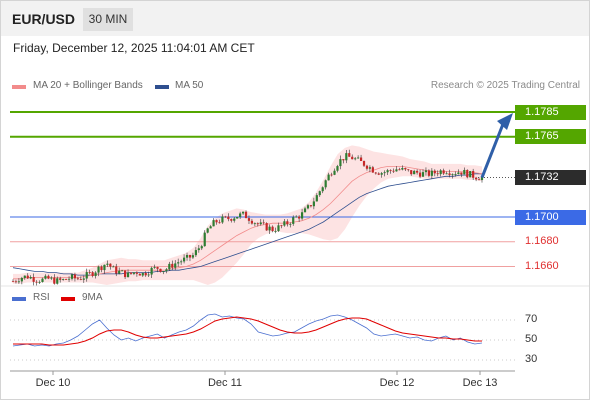 The height and width of the screenshot is (400, 590). I want to click on legend-ma20-label: MA 20 + Bollinger Bands, so click(88, 85).